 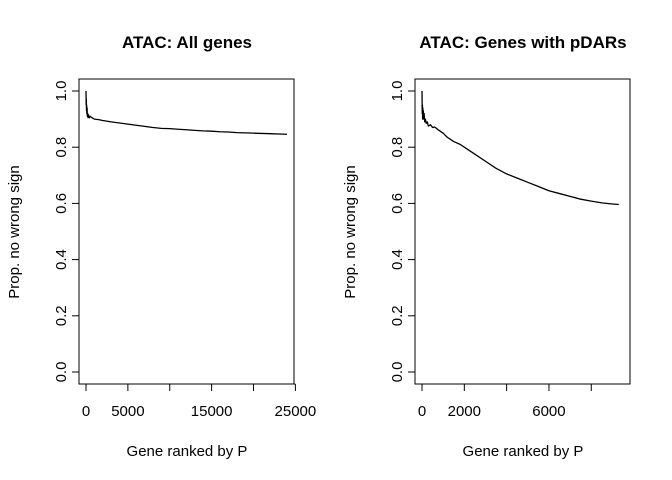 I want to click on x-tick-label: 25000, so click(x=296, y=411).